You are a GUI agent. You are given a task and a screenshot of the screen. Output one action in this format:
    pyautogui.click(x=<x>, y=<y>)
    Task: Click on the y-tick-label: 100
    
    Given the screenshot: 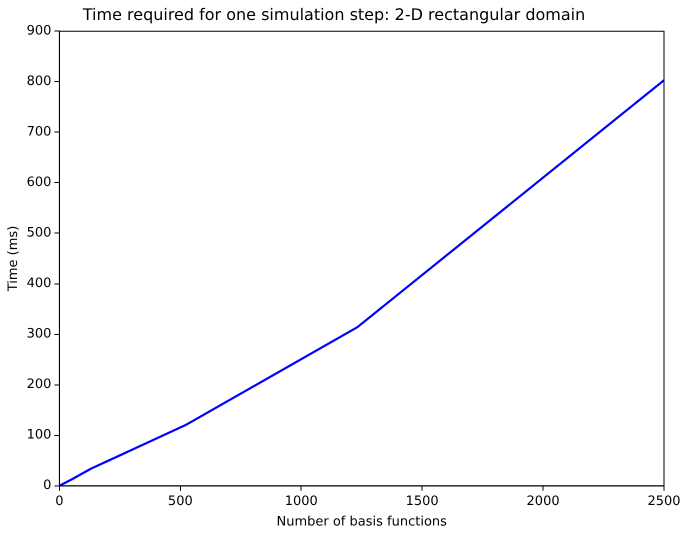 What is the action you would take?
    pyautogui.click(x=39, y=435)
    